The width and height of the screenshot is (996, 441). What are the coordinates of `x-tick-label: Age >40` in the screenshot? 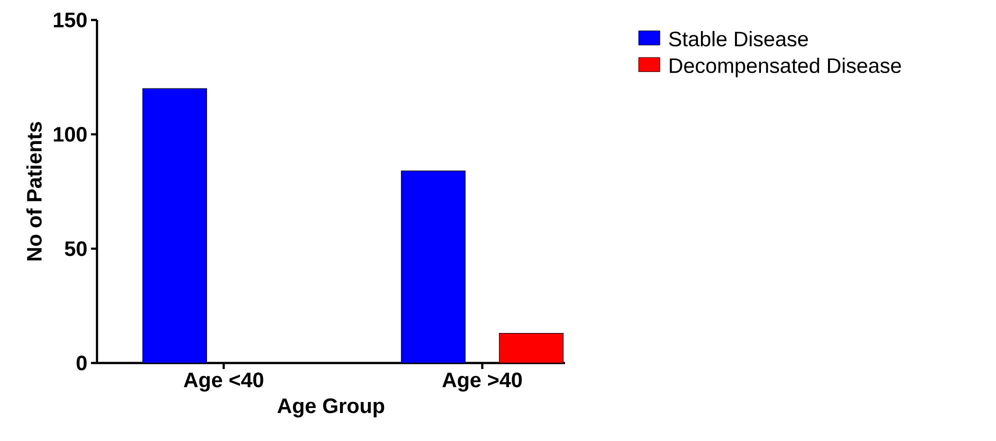 It's located at (482, 382).